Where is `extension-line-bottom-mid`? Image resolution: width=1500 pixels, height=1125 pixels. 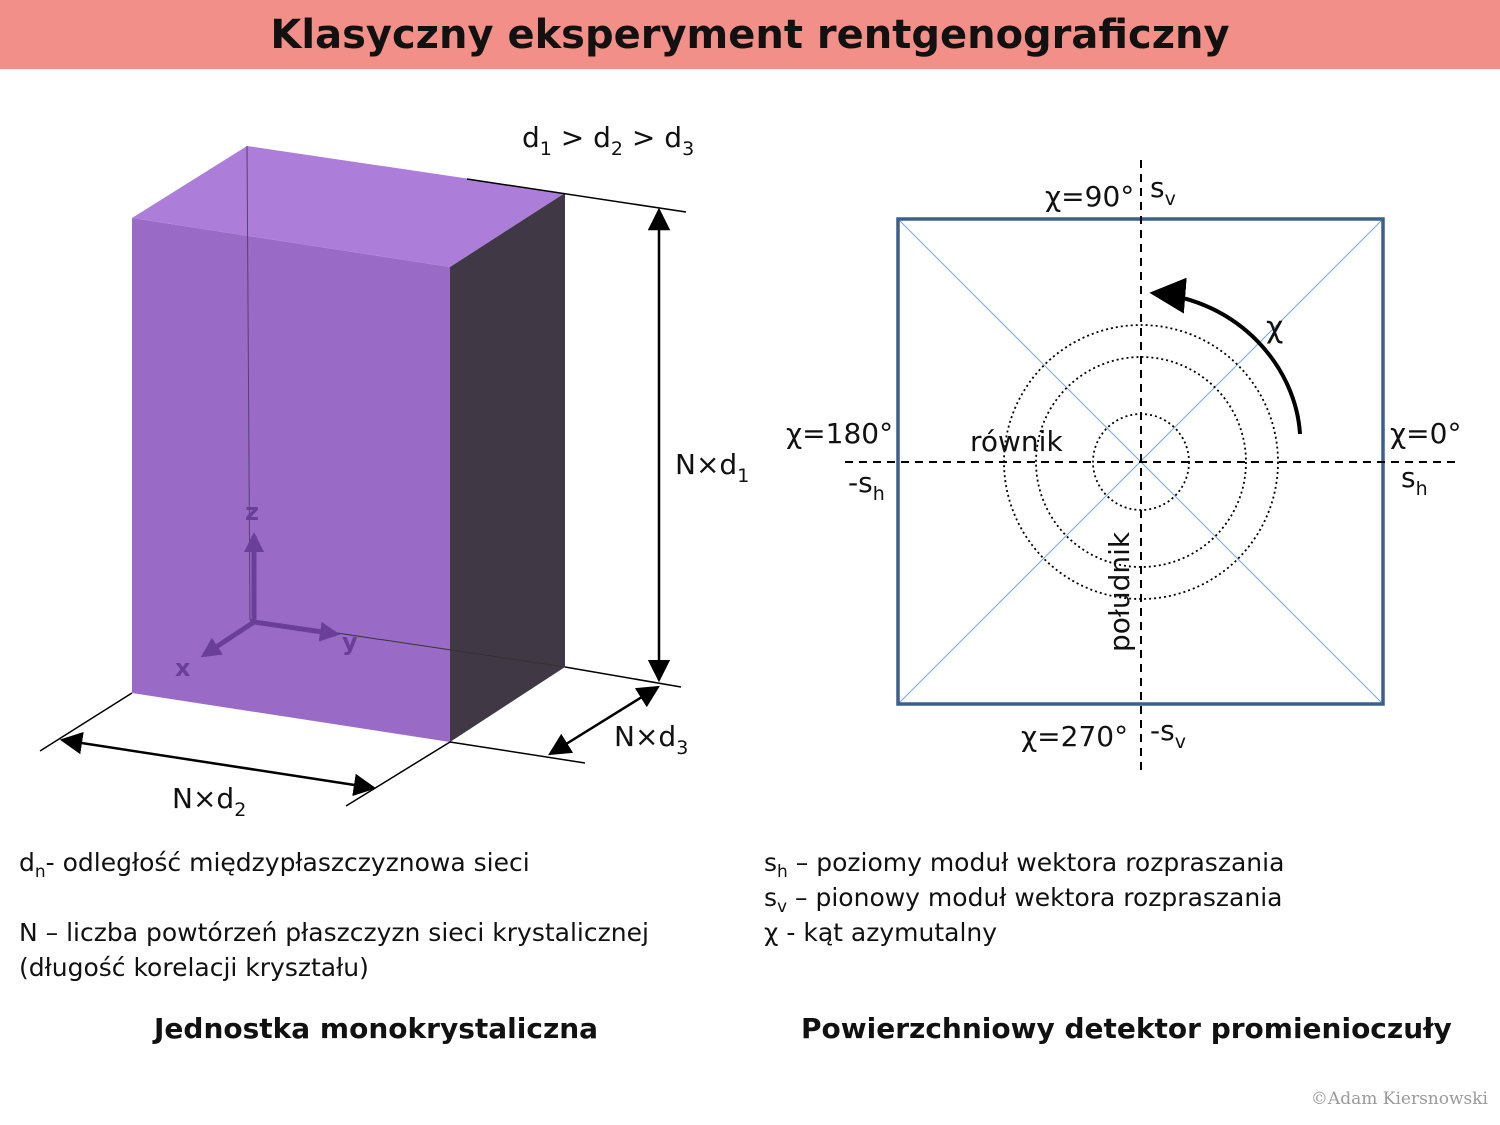 extension-line-bottom-mid is located at coordinates (398, 774).